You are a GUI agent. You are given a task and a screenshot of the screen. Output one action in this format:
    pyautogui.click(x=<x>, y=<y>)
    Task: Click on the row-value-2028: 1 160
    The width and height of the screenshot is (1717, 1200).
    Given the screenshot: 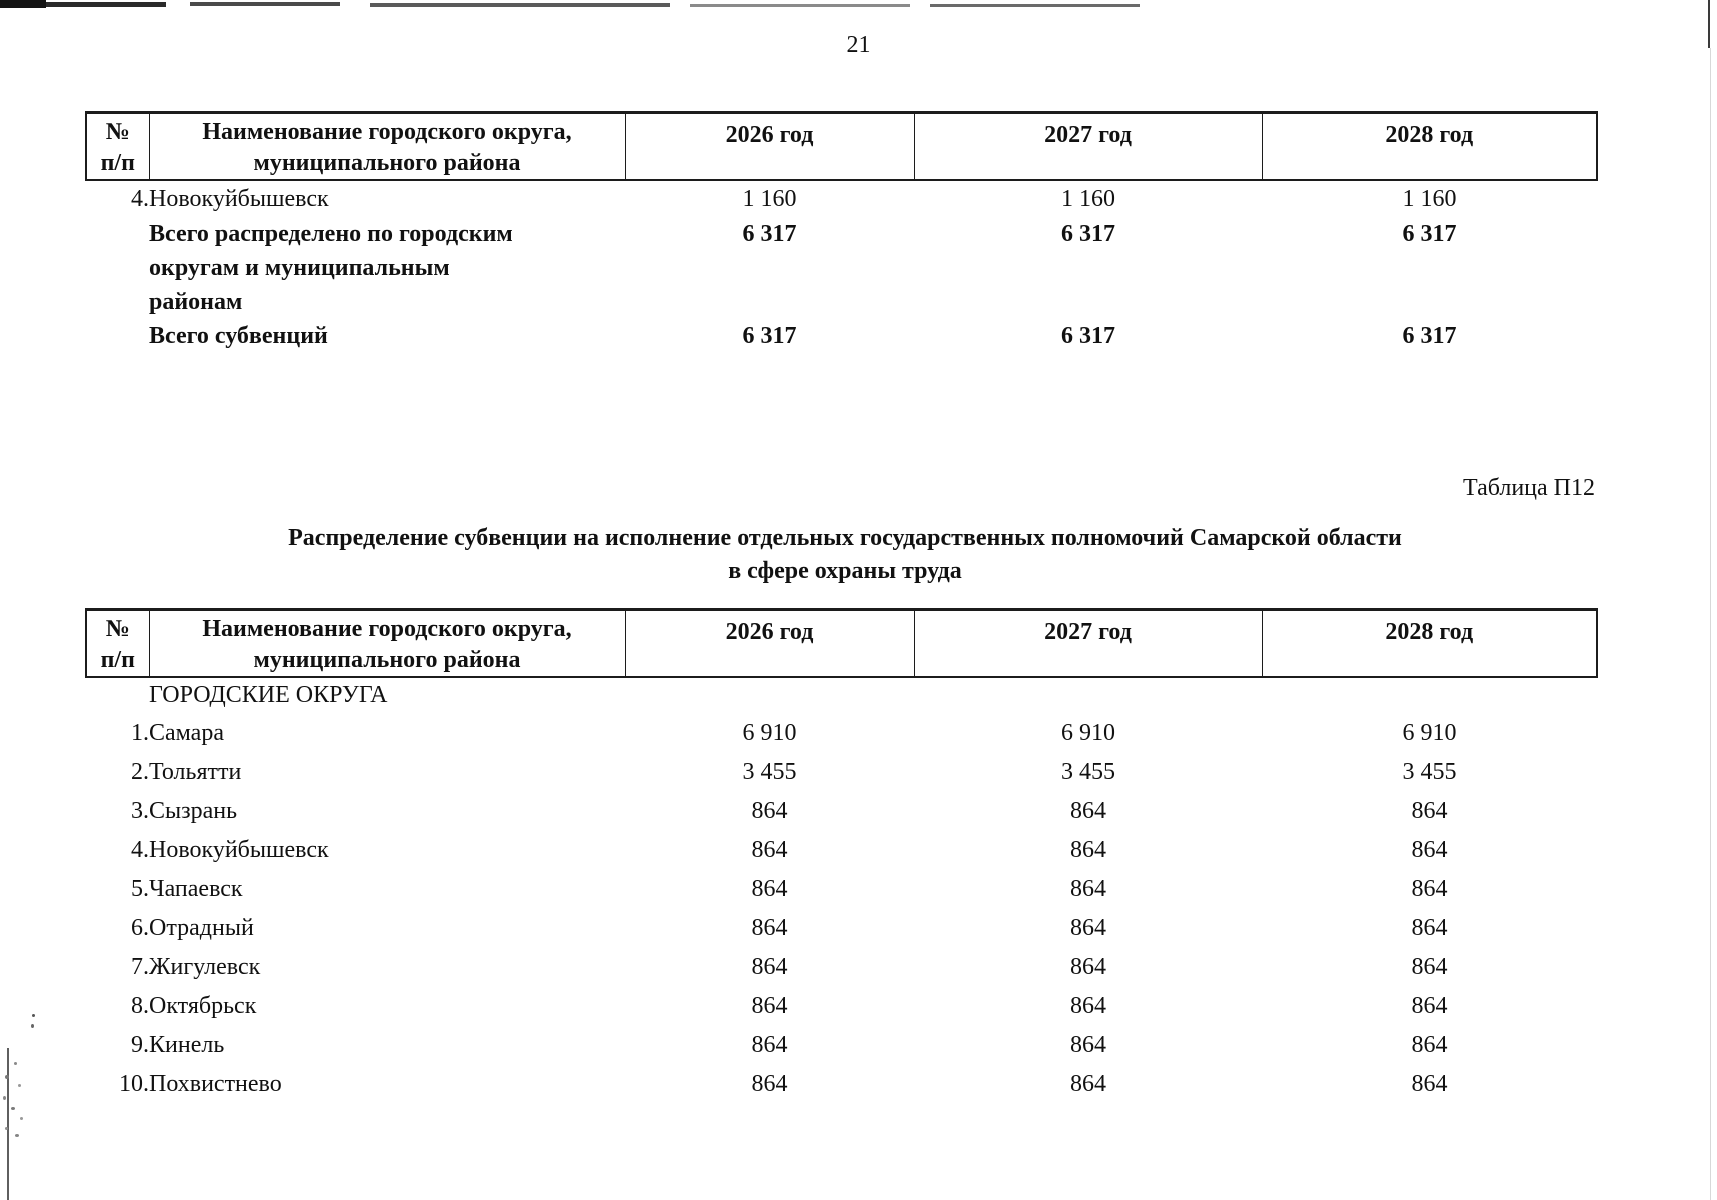 What is the action you would take?
    pyautogui.click(x=1429, y=199)
    